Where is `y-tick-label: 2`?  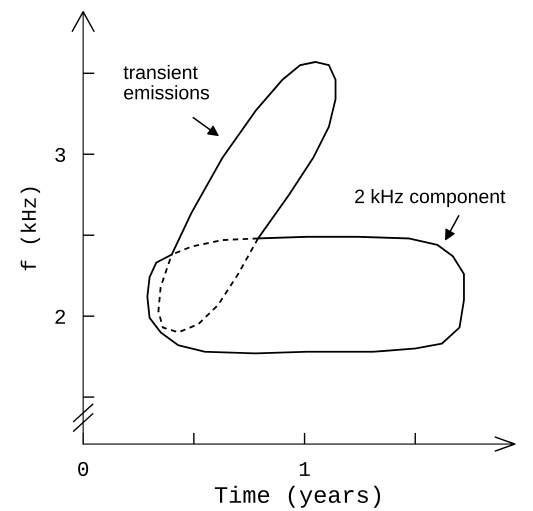
y-tick-label: 2 is located at coordinates (60, 317).